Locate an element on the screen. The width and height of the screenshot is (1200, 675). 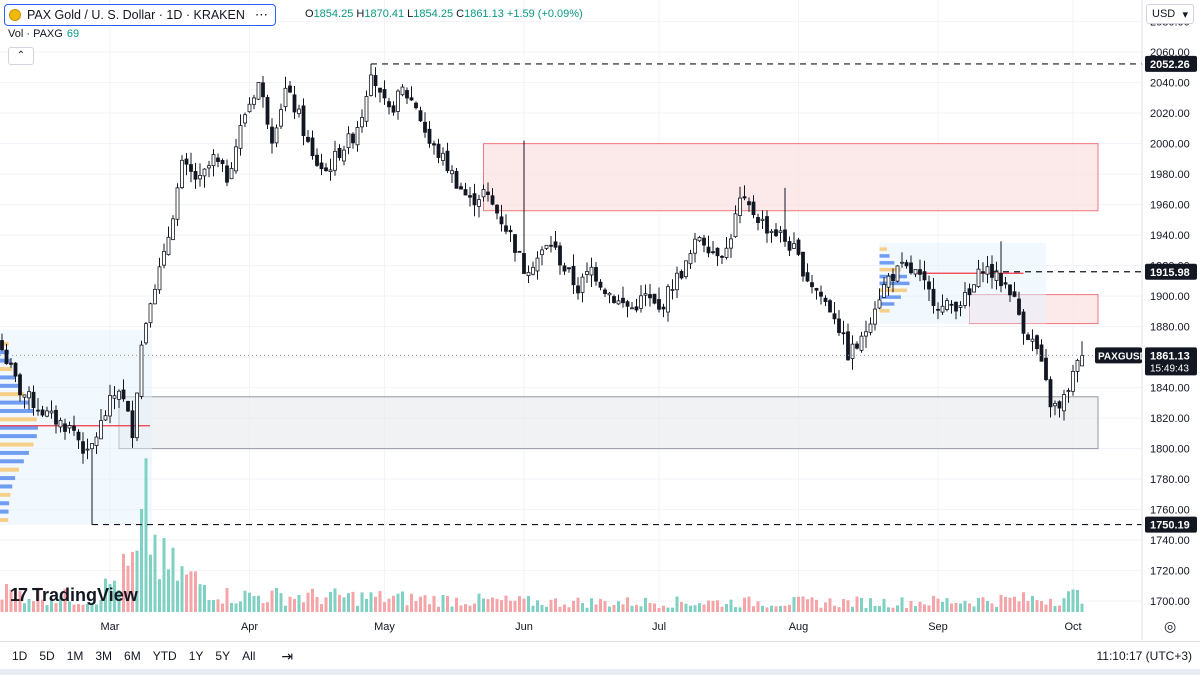
x-tick-label: Mar is located at coordinates (110, 627).